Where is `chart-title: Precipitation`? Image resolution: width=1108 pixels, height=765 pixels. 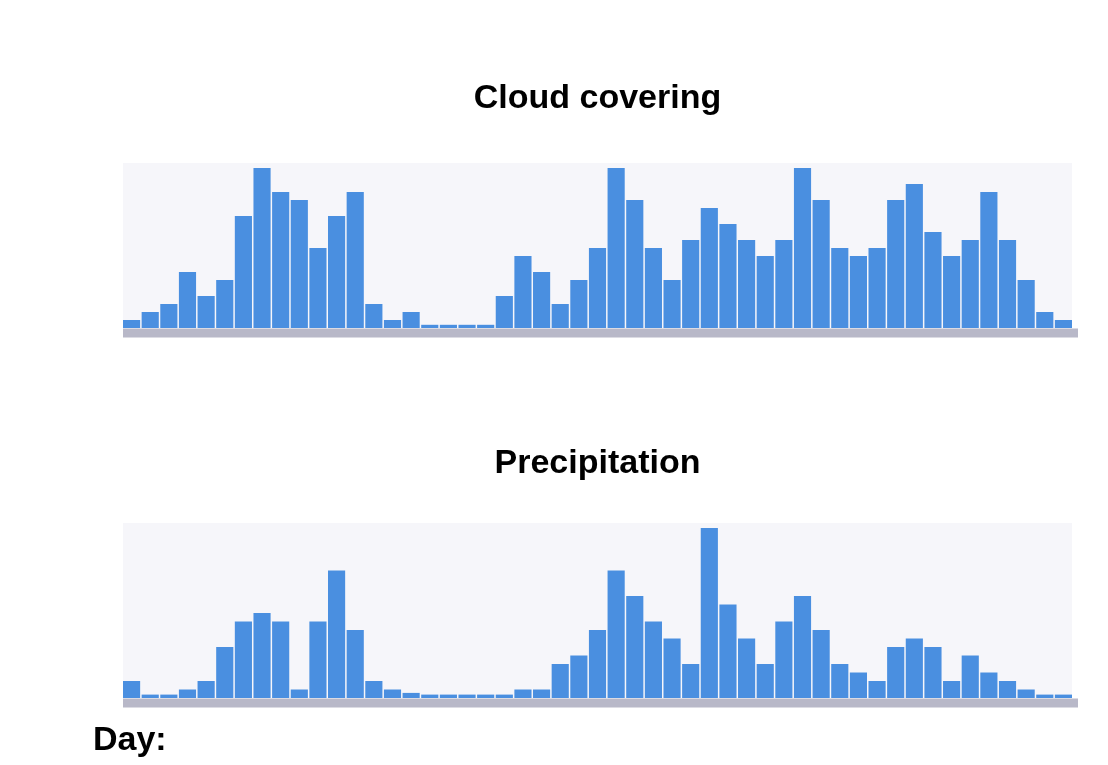 chart-title: Precipitation is located at coordinates (597, 461).